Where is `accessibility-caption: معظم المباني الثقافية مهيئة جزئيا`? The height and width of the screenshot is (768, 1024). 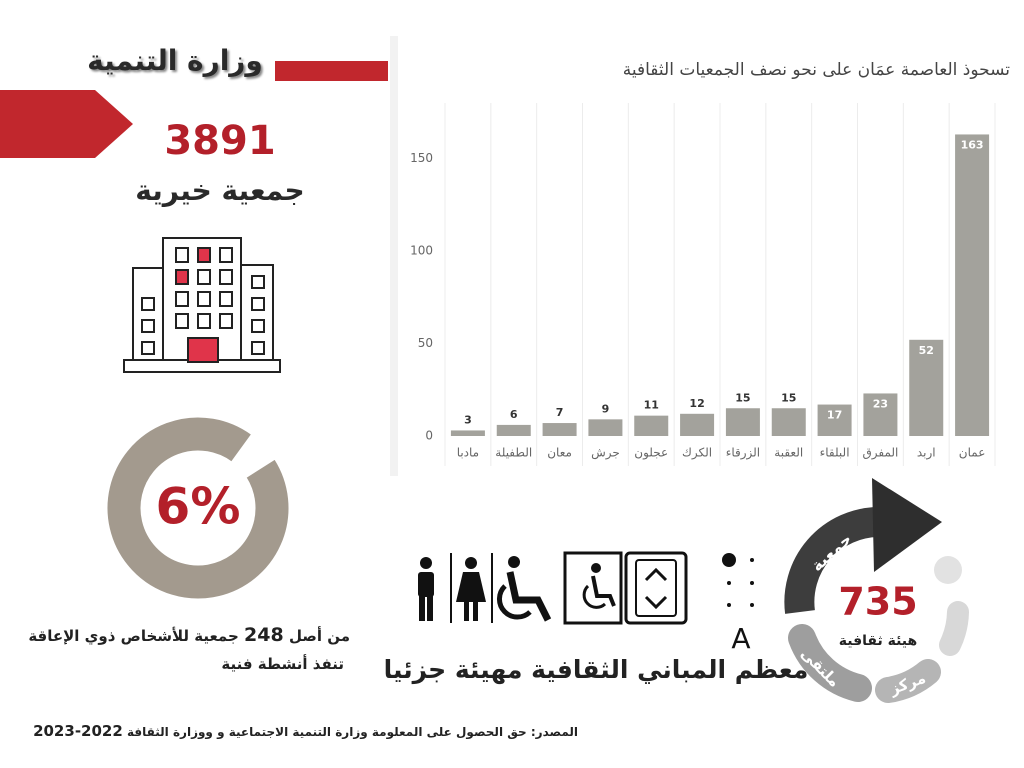 accessibility-caption: معظم المباني الثقافية مهيئة جزئيا is located at coordinates (596, 670).